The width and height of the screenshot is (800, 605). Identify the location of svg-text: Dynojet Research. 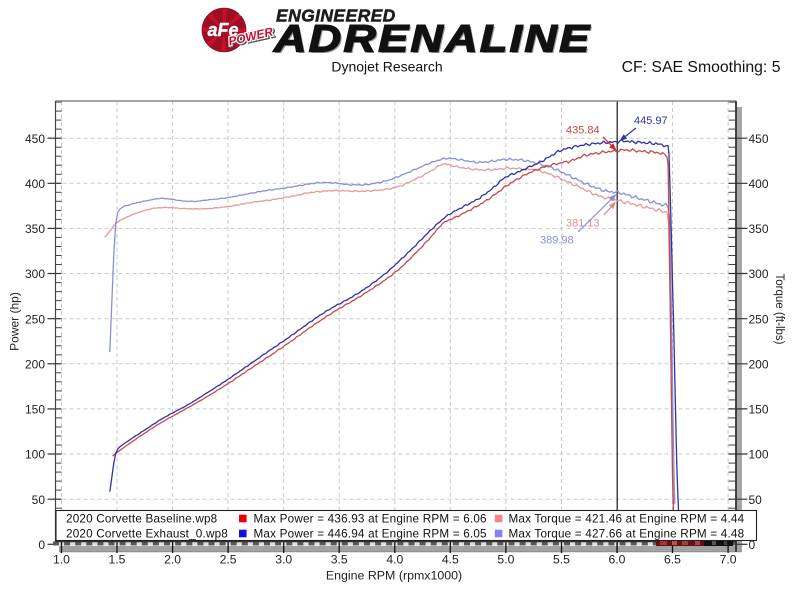
(386, 67).